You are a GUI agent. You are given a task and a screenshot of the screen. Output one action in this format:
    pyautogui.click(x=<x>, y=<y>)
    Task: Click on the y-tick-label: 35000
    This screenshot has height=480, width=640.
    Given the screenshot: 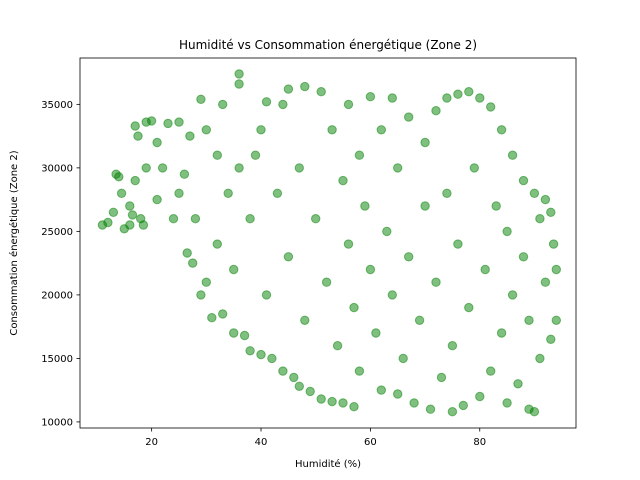 What is the action you would take?
    pyautogui.click(x=57, y=105)
    